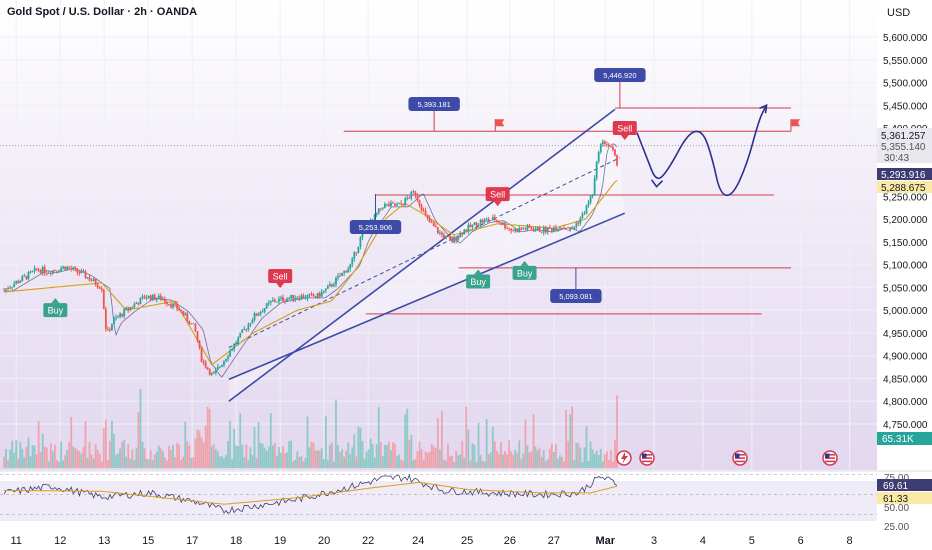  I want to click on time-axis: 11 12 13 15 17 18 19 20 22 24 25 26 27 Mar 3 4 5 6 8, so click(432, 541).